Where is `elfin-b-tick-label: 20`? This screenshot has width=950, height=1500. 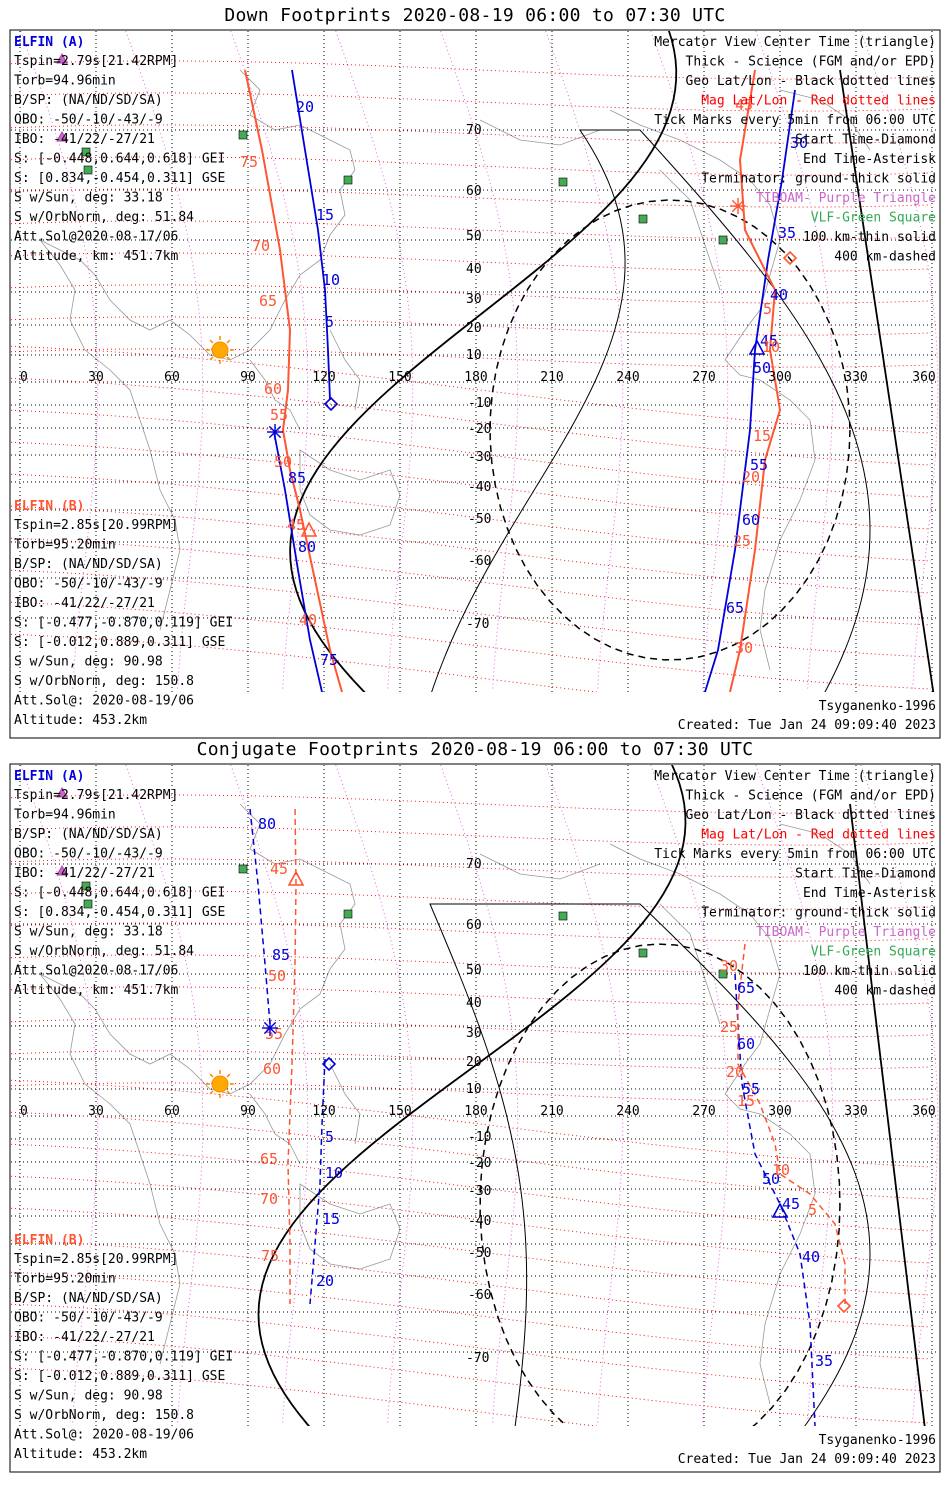
elfin-b-tick-label: 20 is located at coordinates (735, 1072).